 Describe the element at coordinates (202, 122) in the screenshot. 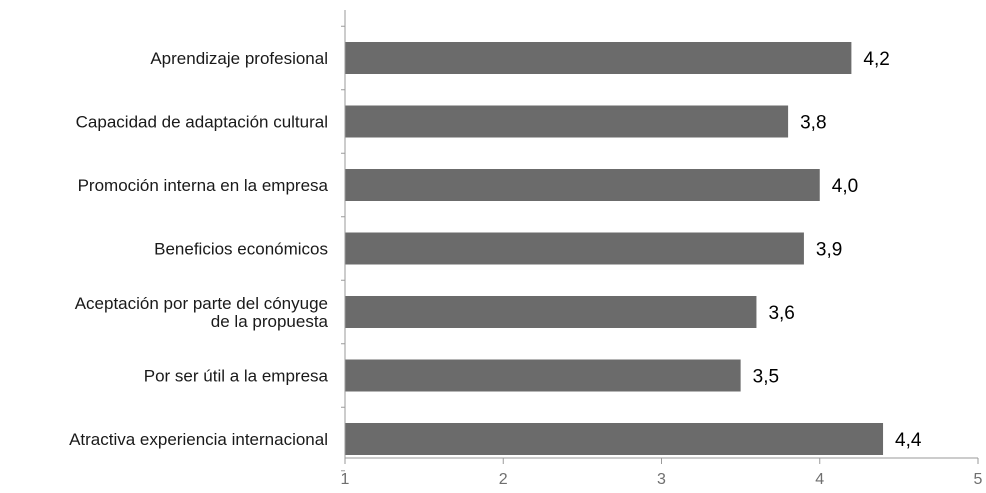

I see `category-label-1: Capacidad de adaptación cultural` at that location.